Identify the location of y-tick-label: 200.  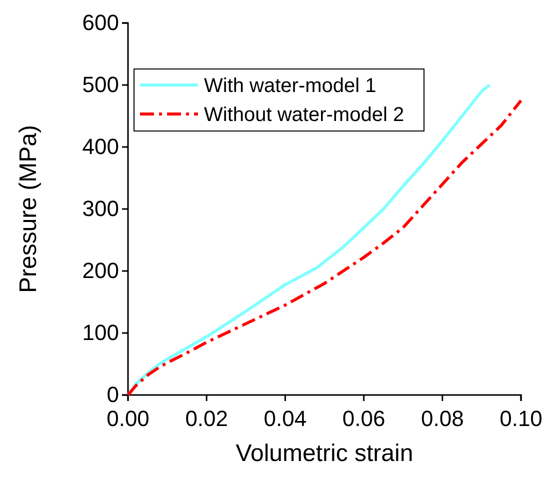
(100, 271).